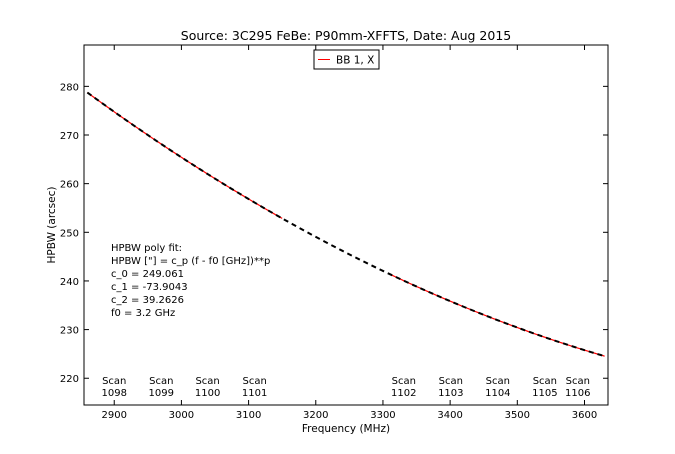 This screenshot has width=675, height=454. What do you see at coordinates (450, 393) in the screenshot?
I see `scan-label-number: 1103` at bounding box center [450, 393].